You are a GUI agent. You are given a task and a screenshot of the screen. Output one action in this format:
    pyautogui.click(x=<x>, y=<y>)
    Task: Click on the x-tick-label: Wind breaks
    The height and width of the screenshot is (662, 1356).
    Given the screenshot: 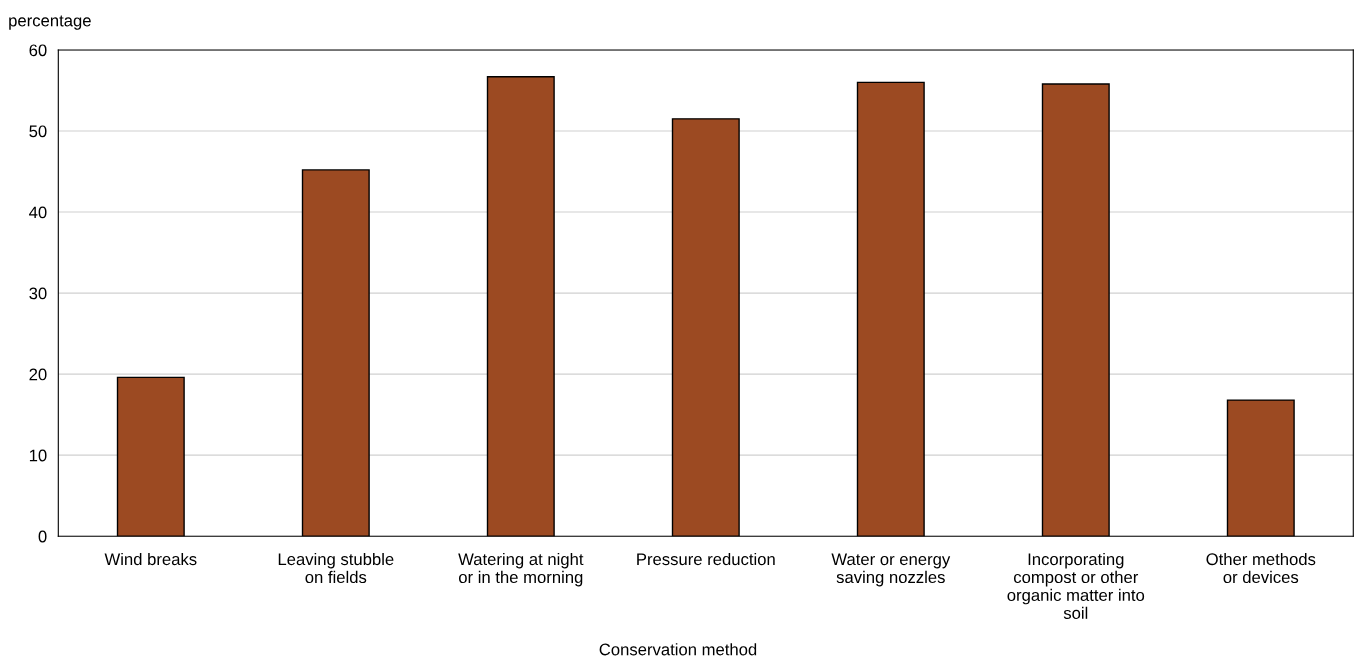 What is the action you would take?
    pyautogui.click(x=150, y=559)
    